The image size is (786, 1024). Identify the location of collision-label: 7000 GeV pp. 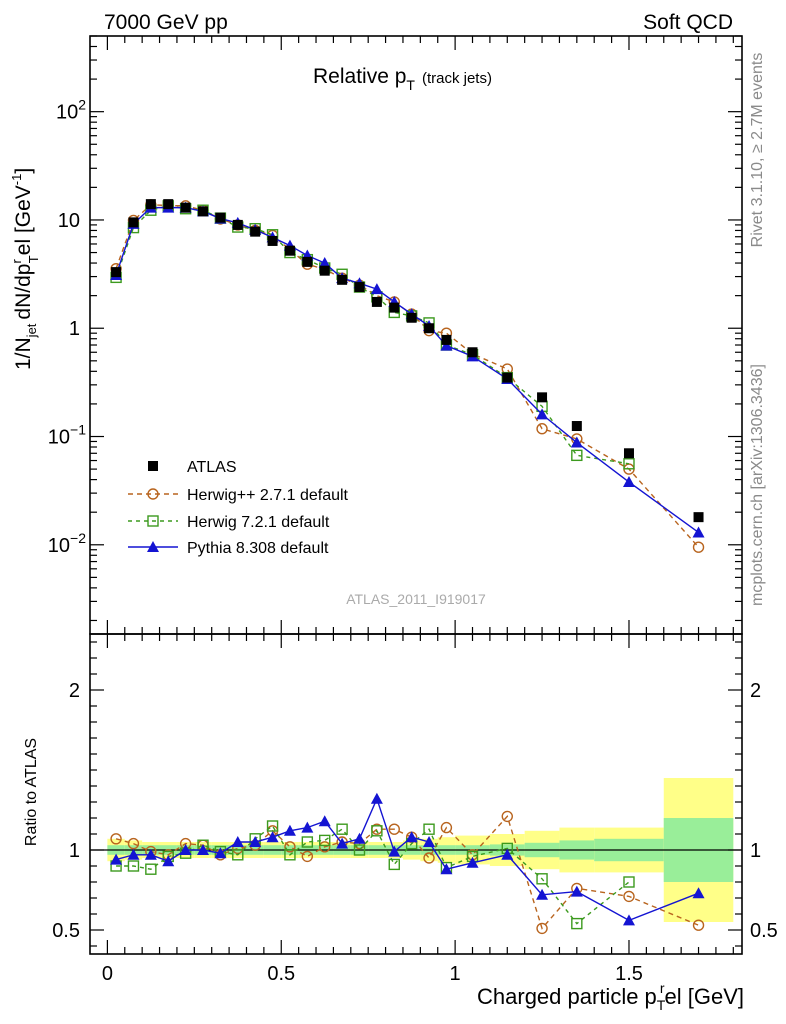
(166, 22).